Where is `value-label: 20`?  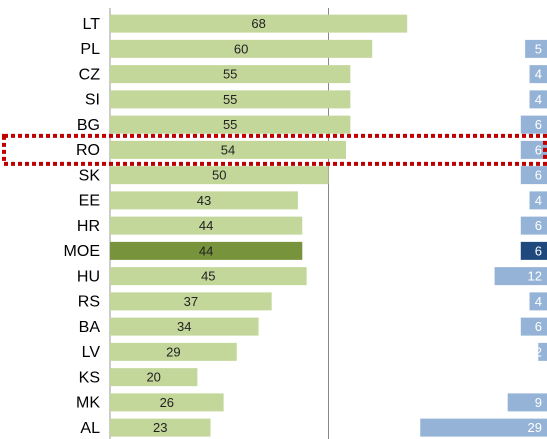
value-label: 20 is located at coordinates (153, 377).